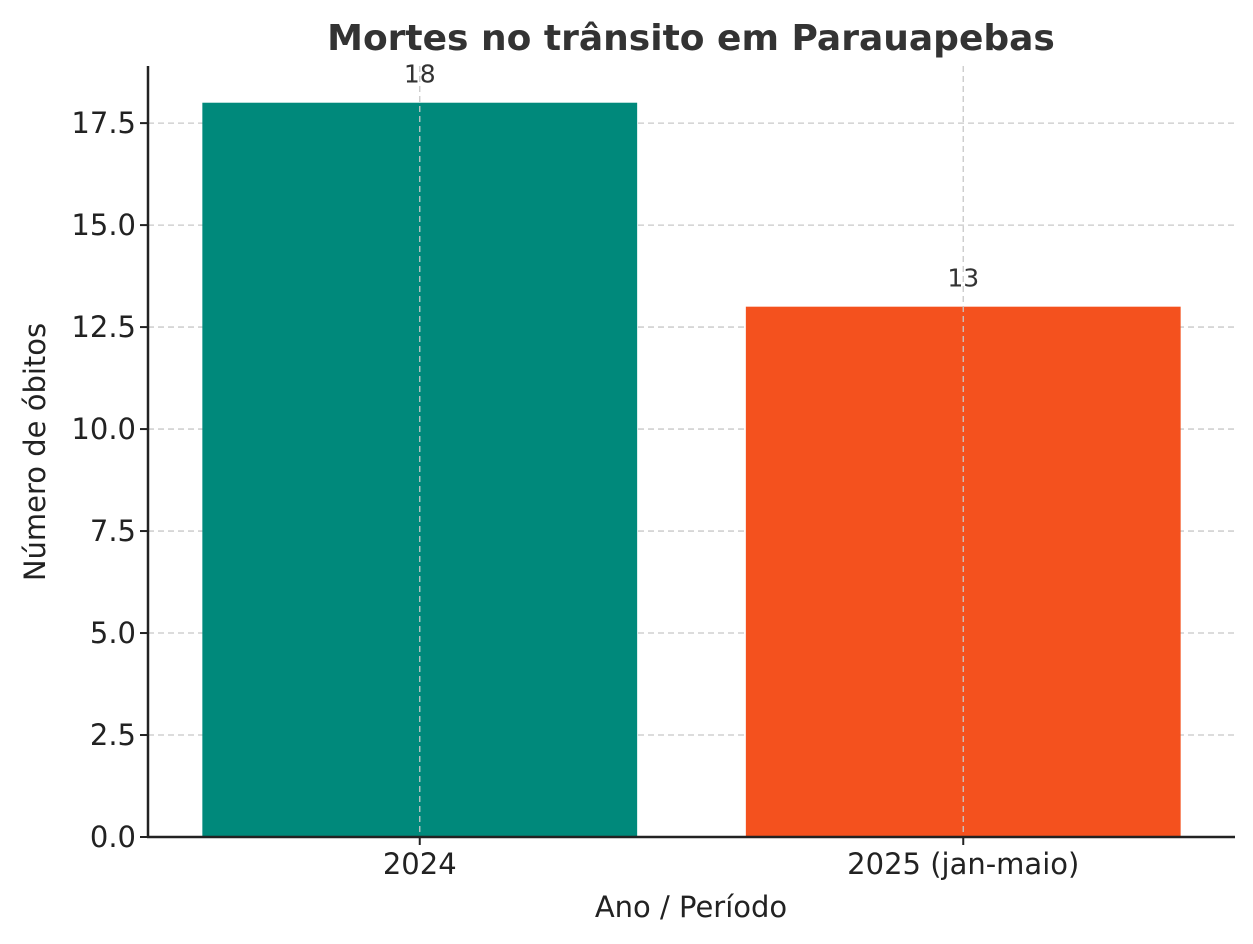  What do you see at coordinates (113, 735) in the screenshot?
I see `y-tick-label: 2.5` at bounding box center [113, 735].